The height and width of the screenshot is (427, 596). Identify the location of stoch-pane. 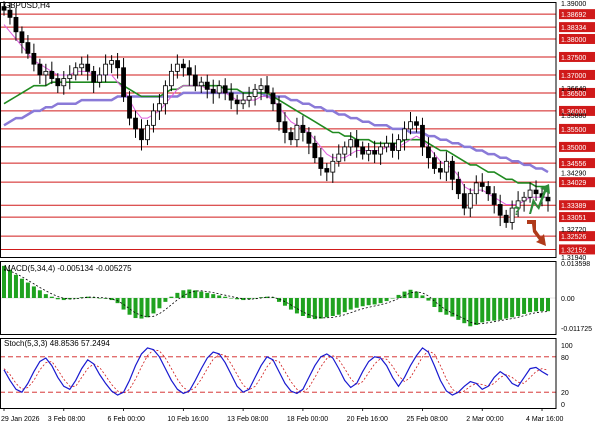
(278, 371).